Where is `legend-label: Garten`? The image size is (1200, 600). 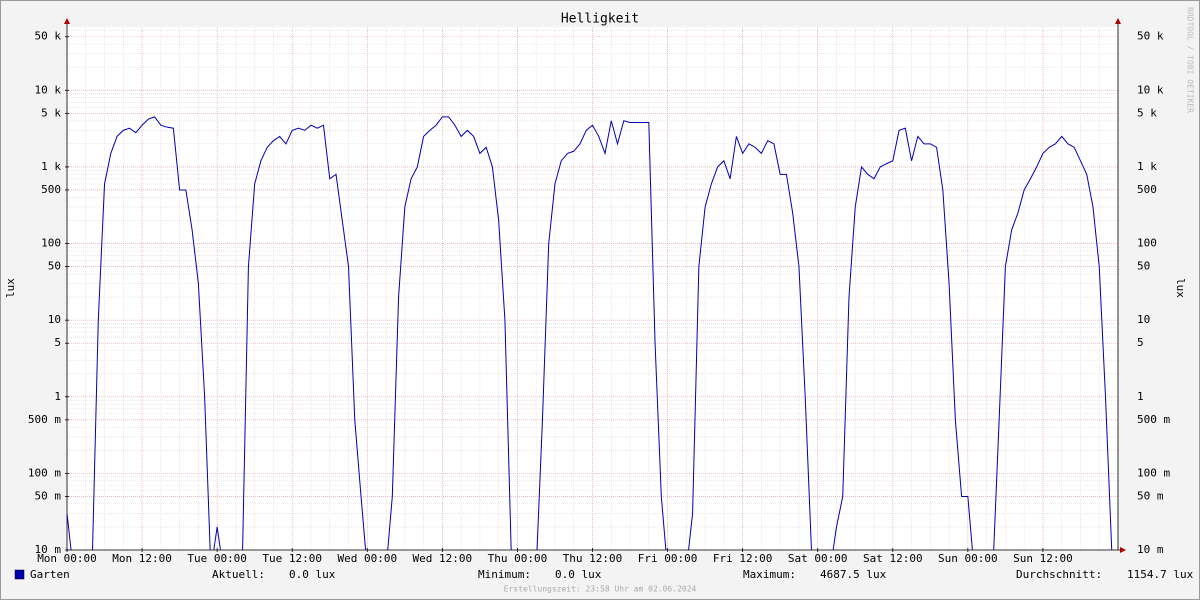 legend-label: Garten is located at coordinates (50, 574).